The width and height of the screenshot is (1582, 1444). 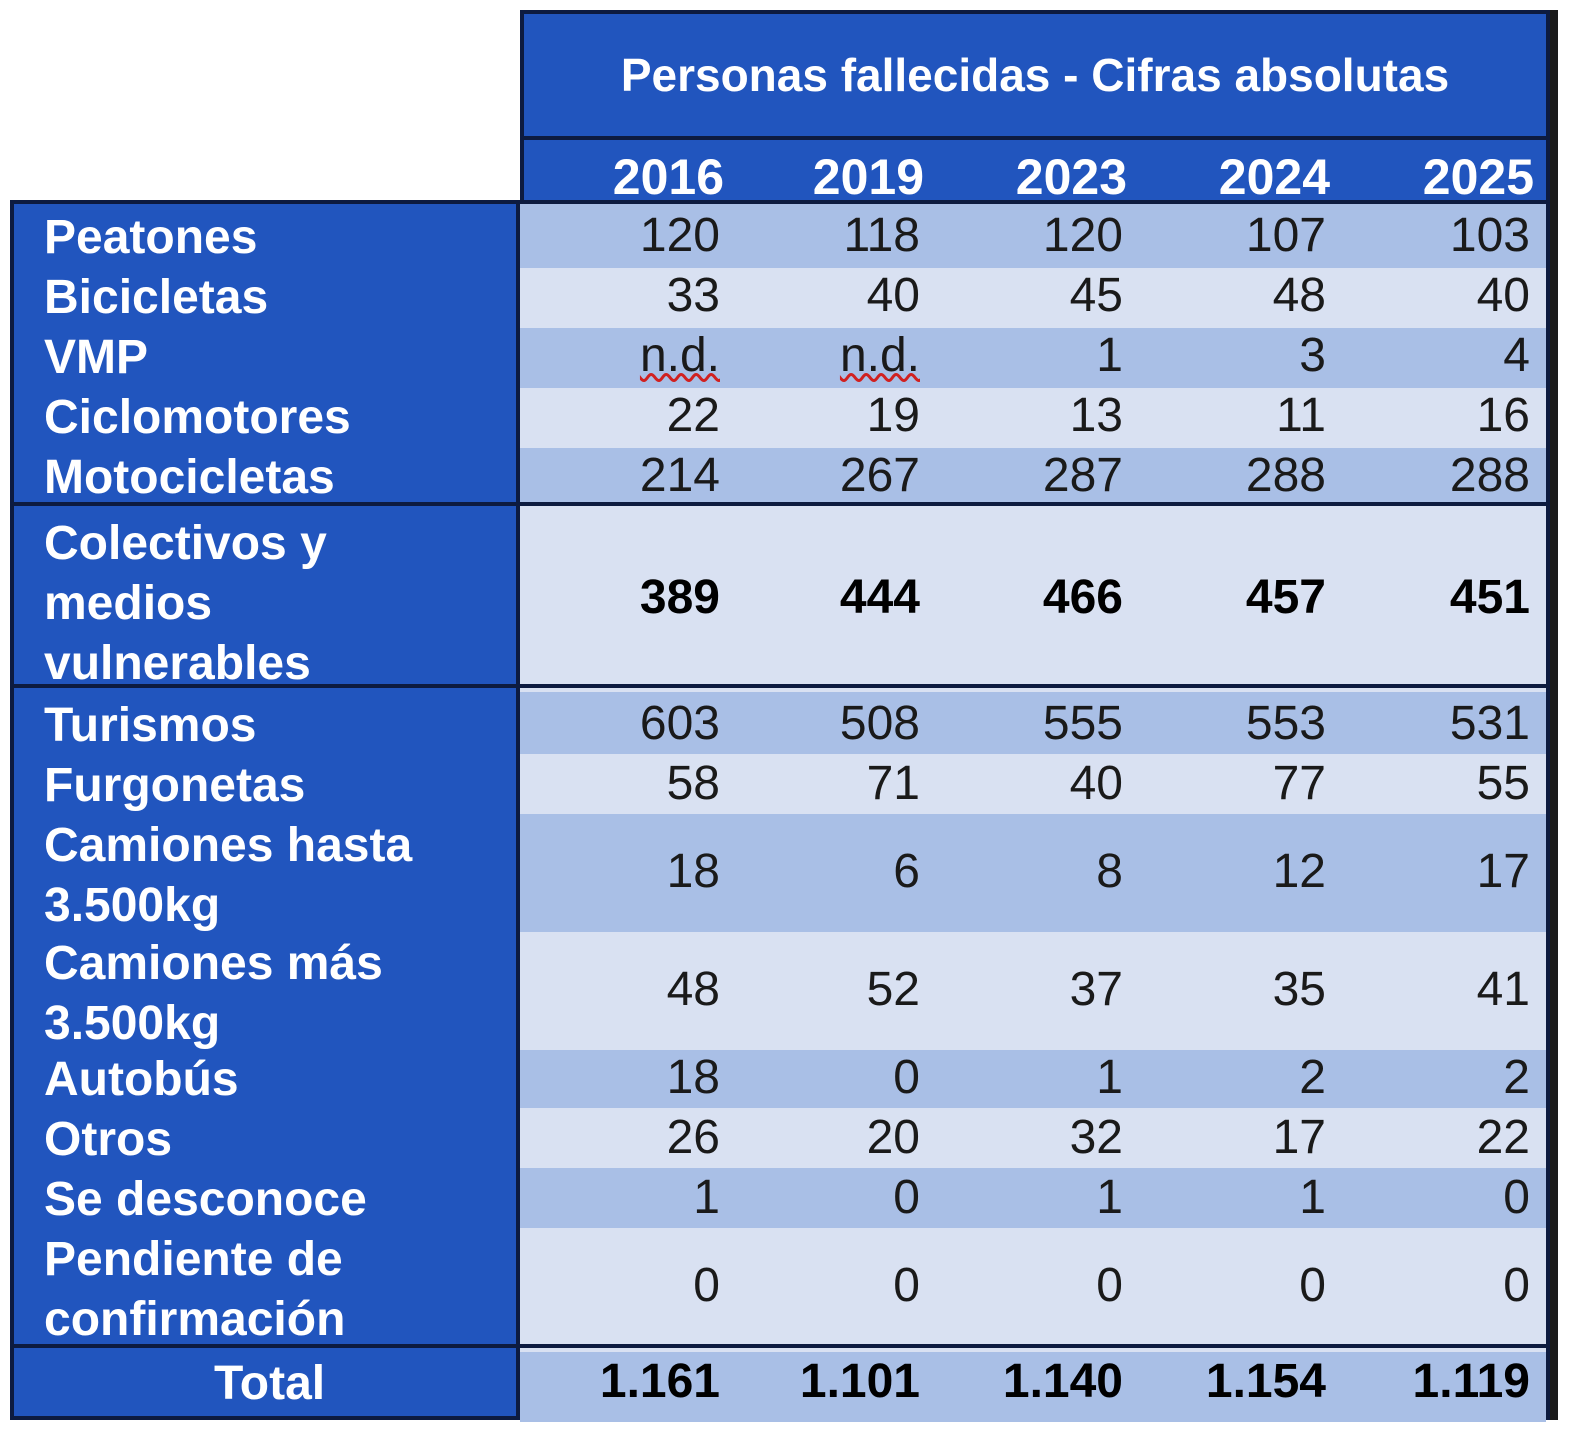 What do you see at coordinates (141, 1079) in the screenshot?
I see `row-label-autobus: Autobús` at bounding box center [141, 1079].